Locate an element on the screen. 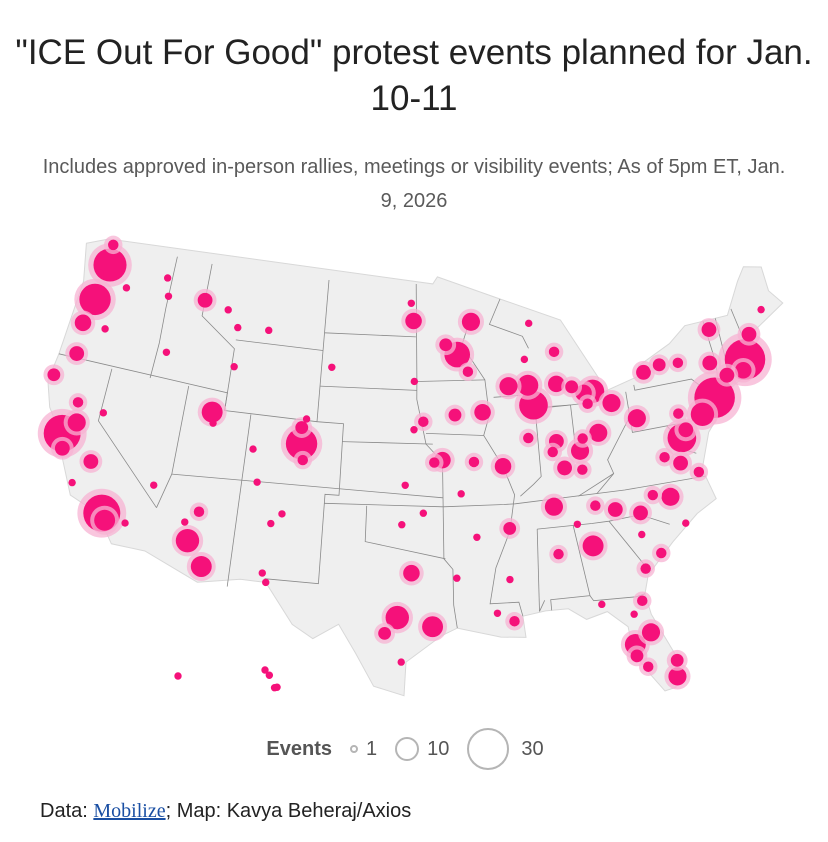  event-marker: Corpus Christi: 1 is located at coordinates (401, 662).